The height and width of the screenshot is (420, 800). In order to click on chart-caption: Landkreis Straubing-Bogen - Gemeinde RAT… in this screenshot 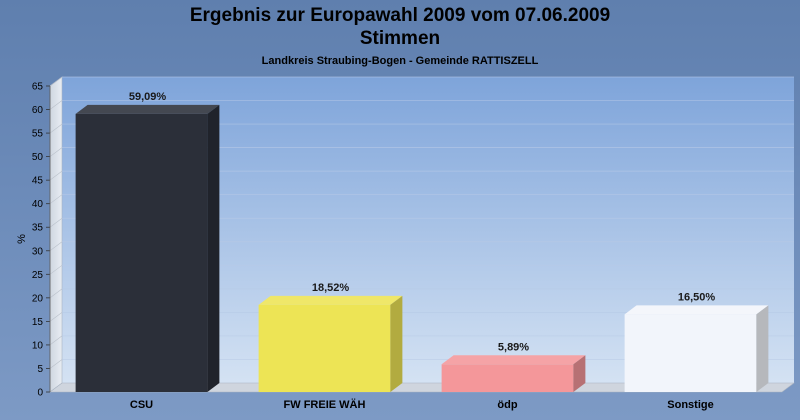, I will do `click(400, 61)`.